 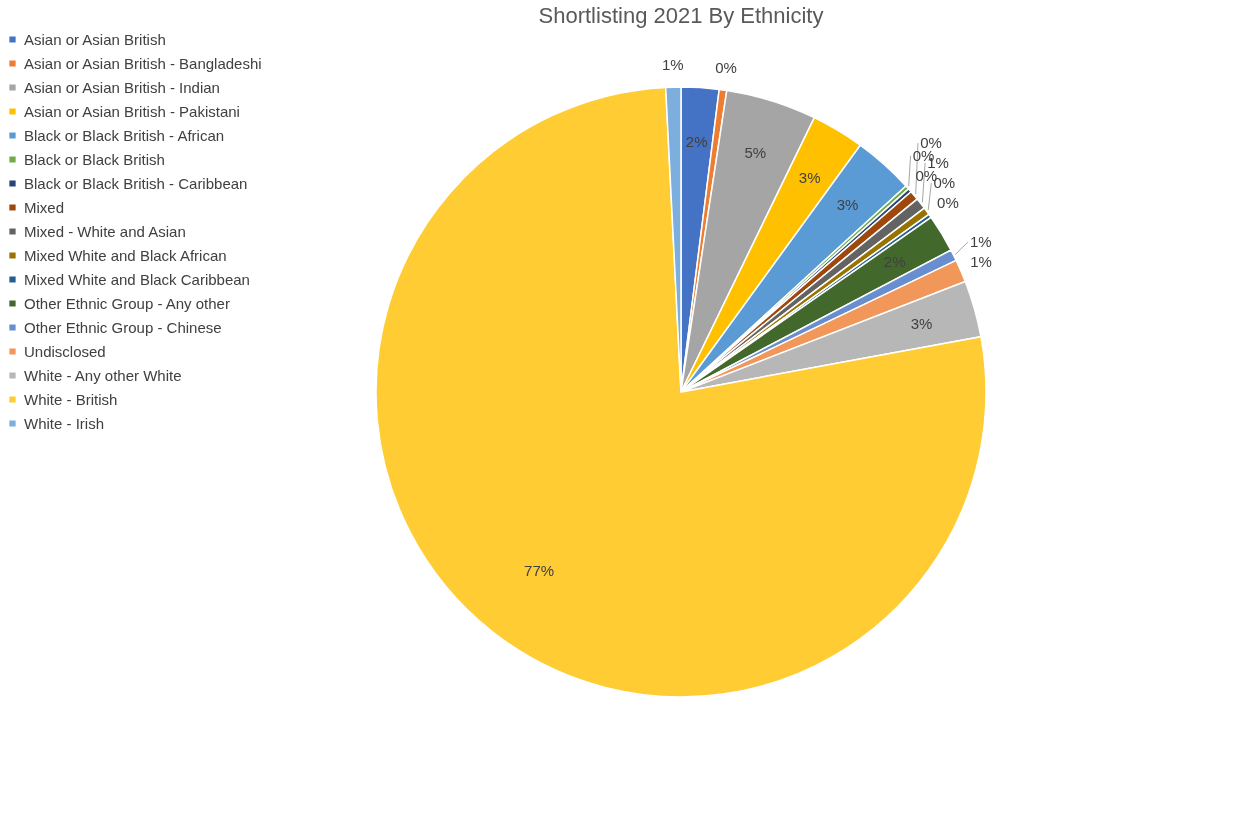 I want to click on legend-label: White - Any other White, so click(x=103, y=375).